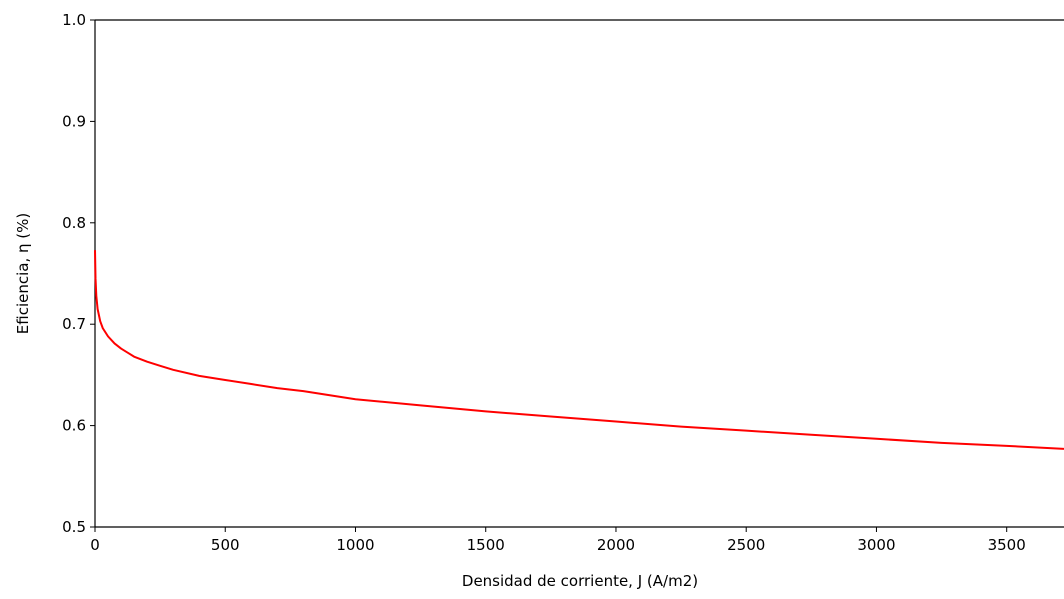  What do you see at coordinates (616, 545) in the screenshot?
I see `x-tick-label: 2000` at bounding box center [616, 545].